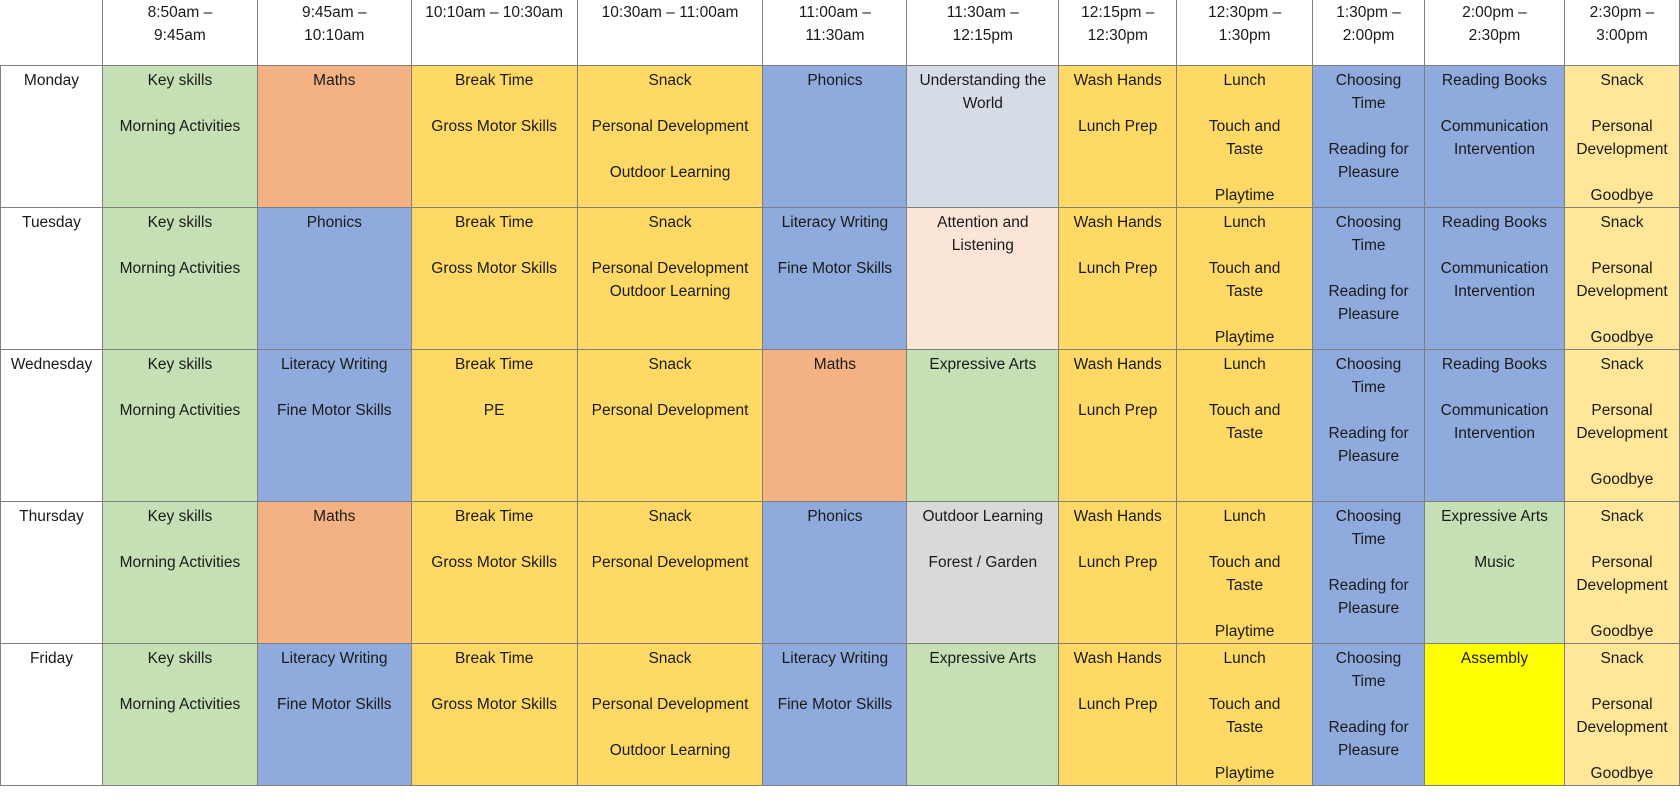 This screenshot has width=1680, height=802. What do you see at coordinates (835, 33) in the screenshot?
I see `time-slot-header: 11:00am – 11:30am` at bounding box center [835, 33].